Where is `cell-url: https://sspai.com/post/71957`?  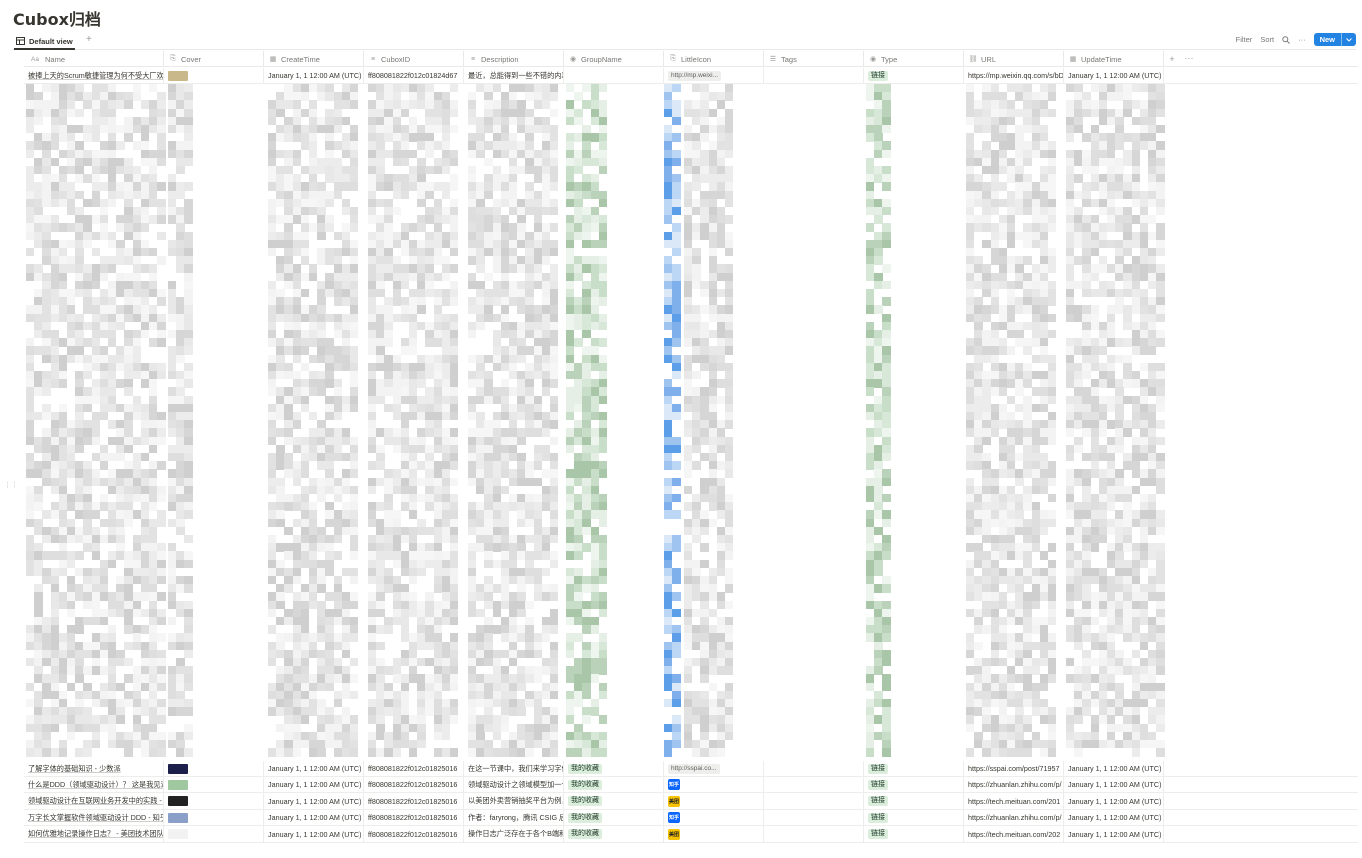 cell-url: https://sspai.com/post/71957 is located at coordinates (1014, 768).